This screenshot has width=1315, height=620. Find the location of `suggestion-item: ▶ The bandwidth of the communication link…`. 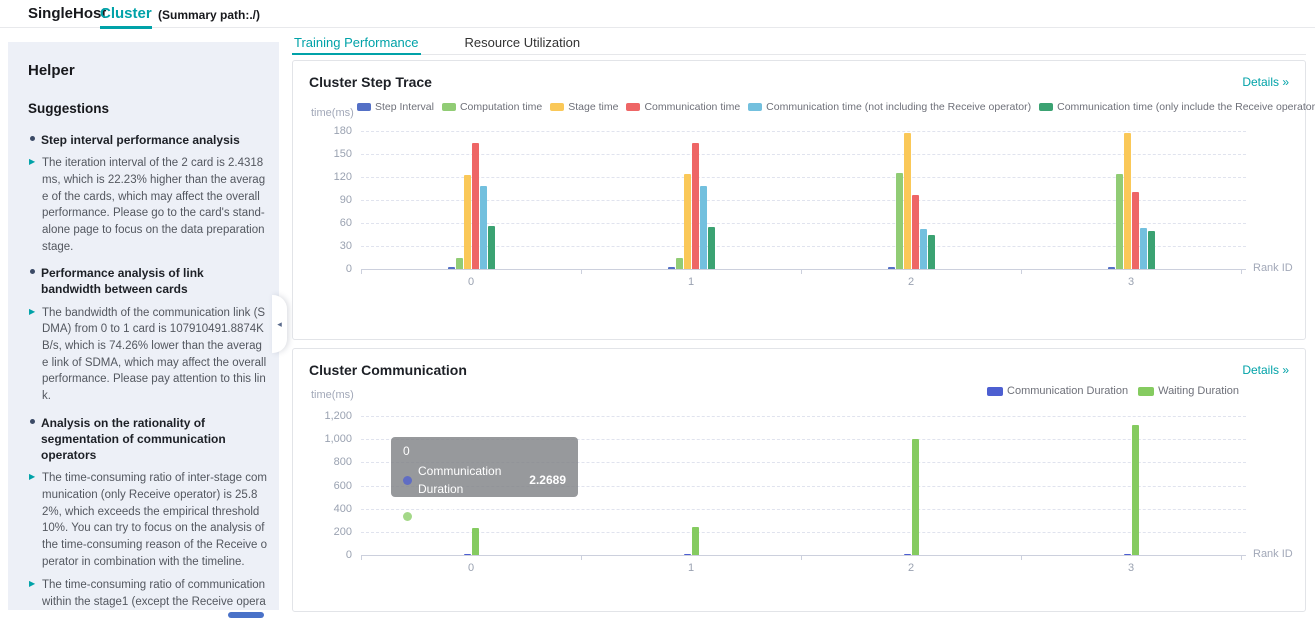

suggestion-item: ▶ The bandwidth of the communication link… is located at coordinates (148, 354).